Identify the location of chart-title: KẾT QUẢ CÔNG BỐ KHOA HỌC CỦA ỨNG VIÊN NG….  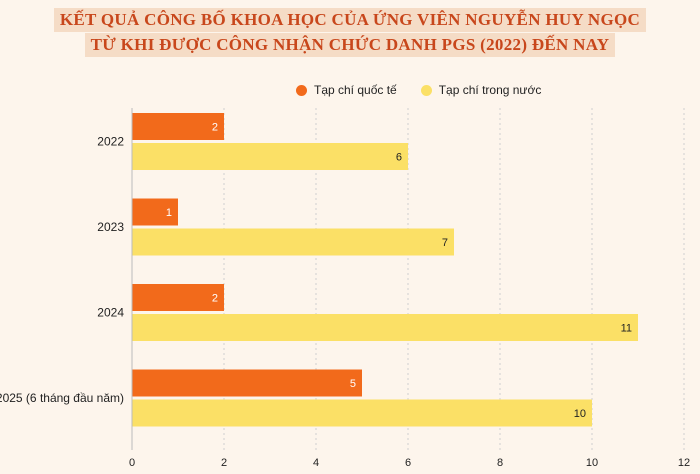
(350, 33).